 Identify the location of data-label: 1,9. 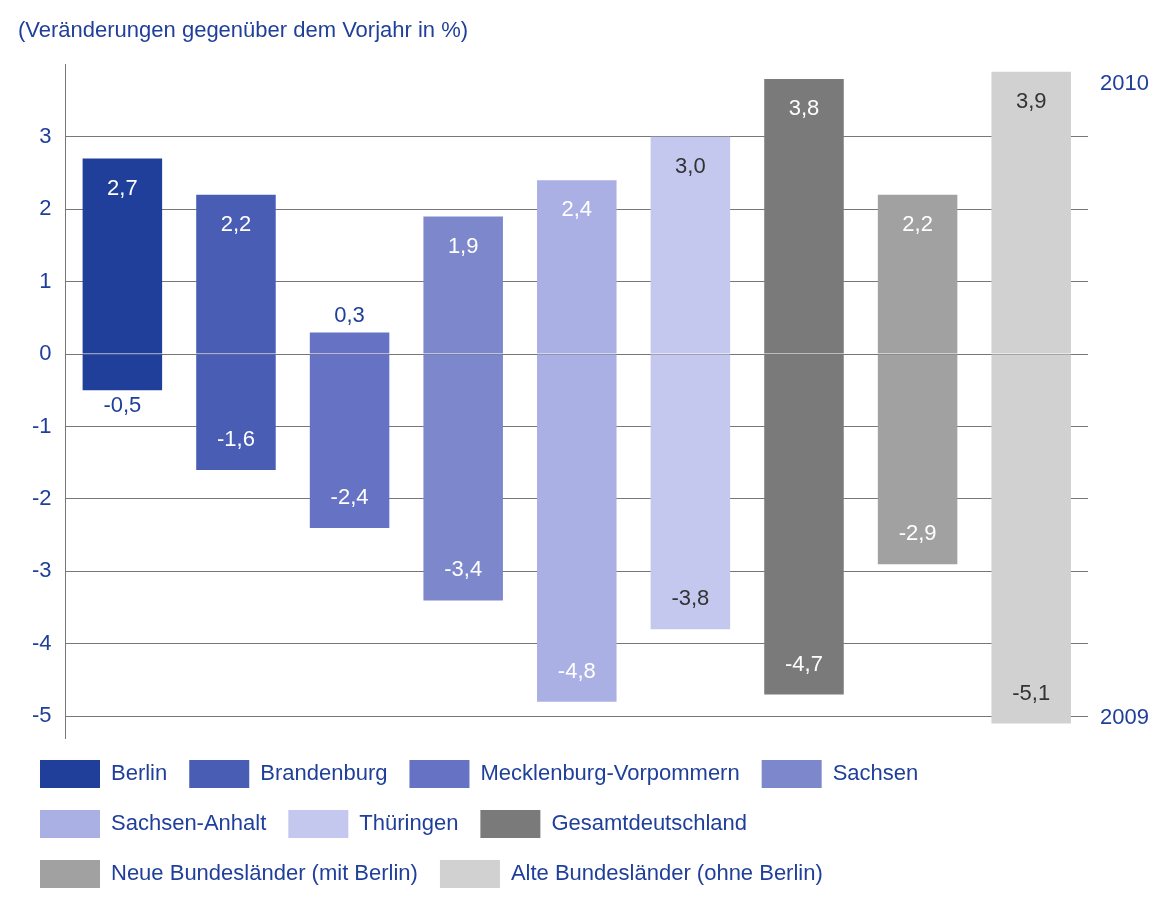
(463, 245).